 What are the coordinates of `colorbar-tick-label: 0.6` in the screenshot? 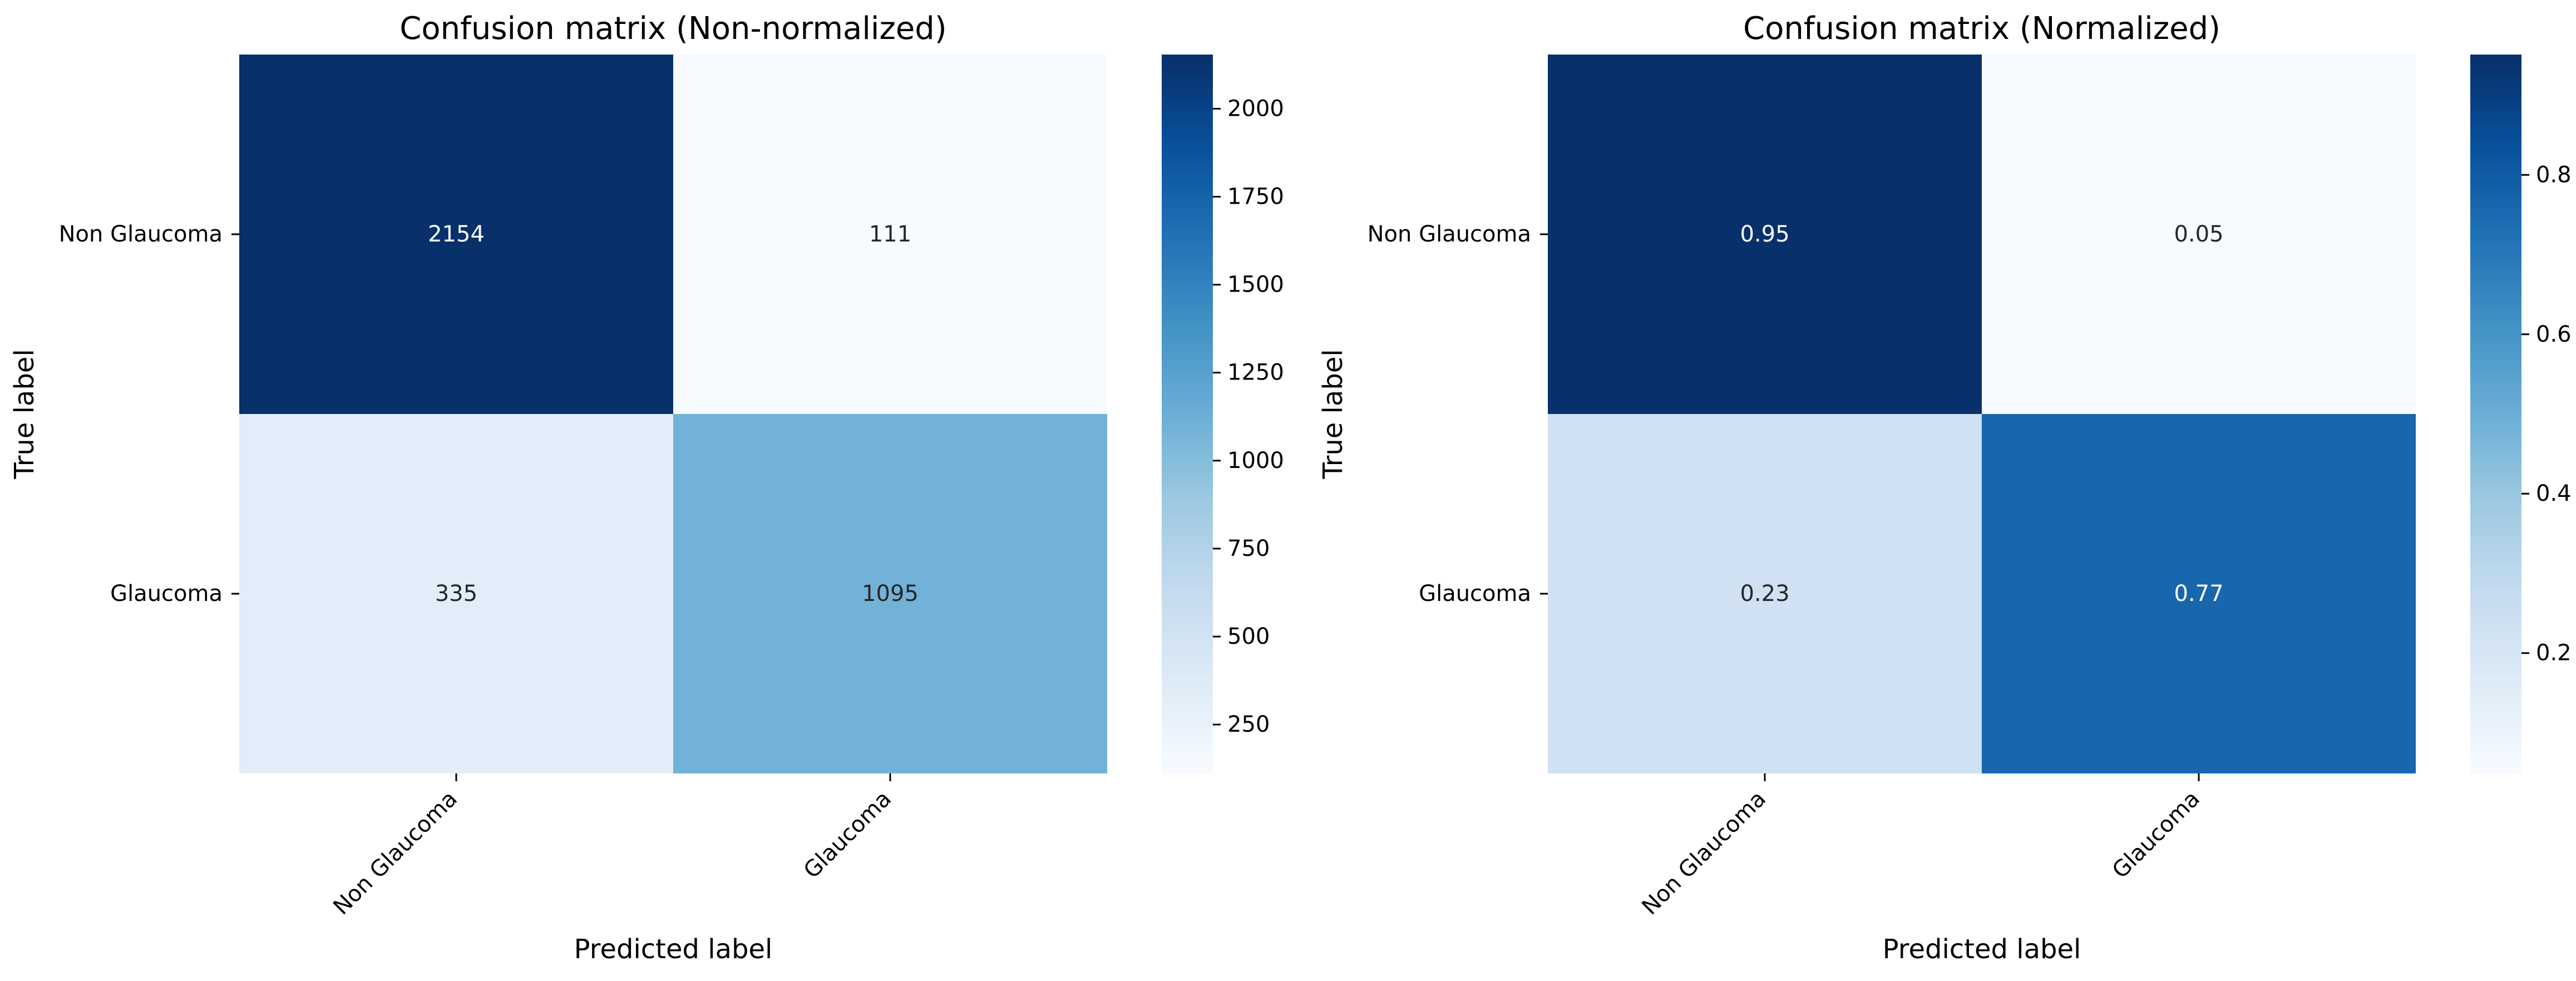 It's located at (2554, 335).